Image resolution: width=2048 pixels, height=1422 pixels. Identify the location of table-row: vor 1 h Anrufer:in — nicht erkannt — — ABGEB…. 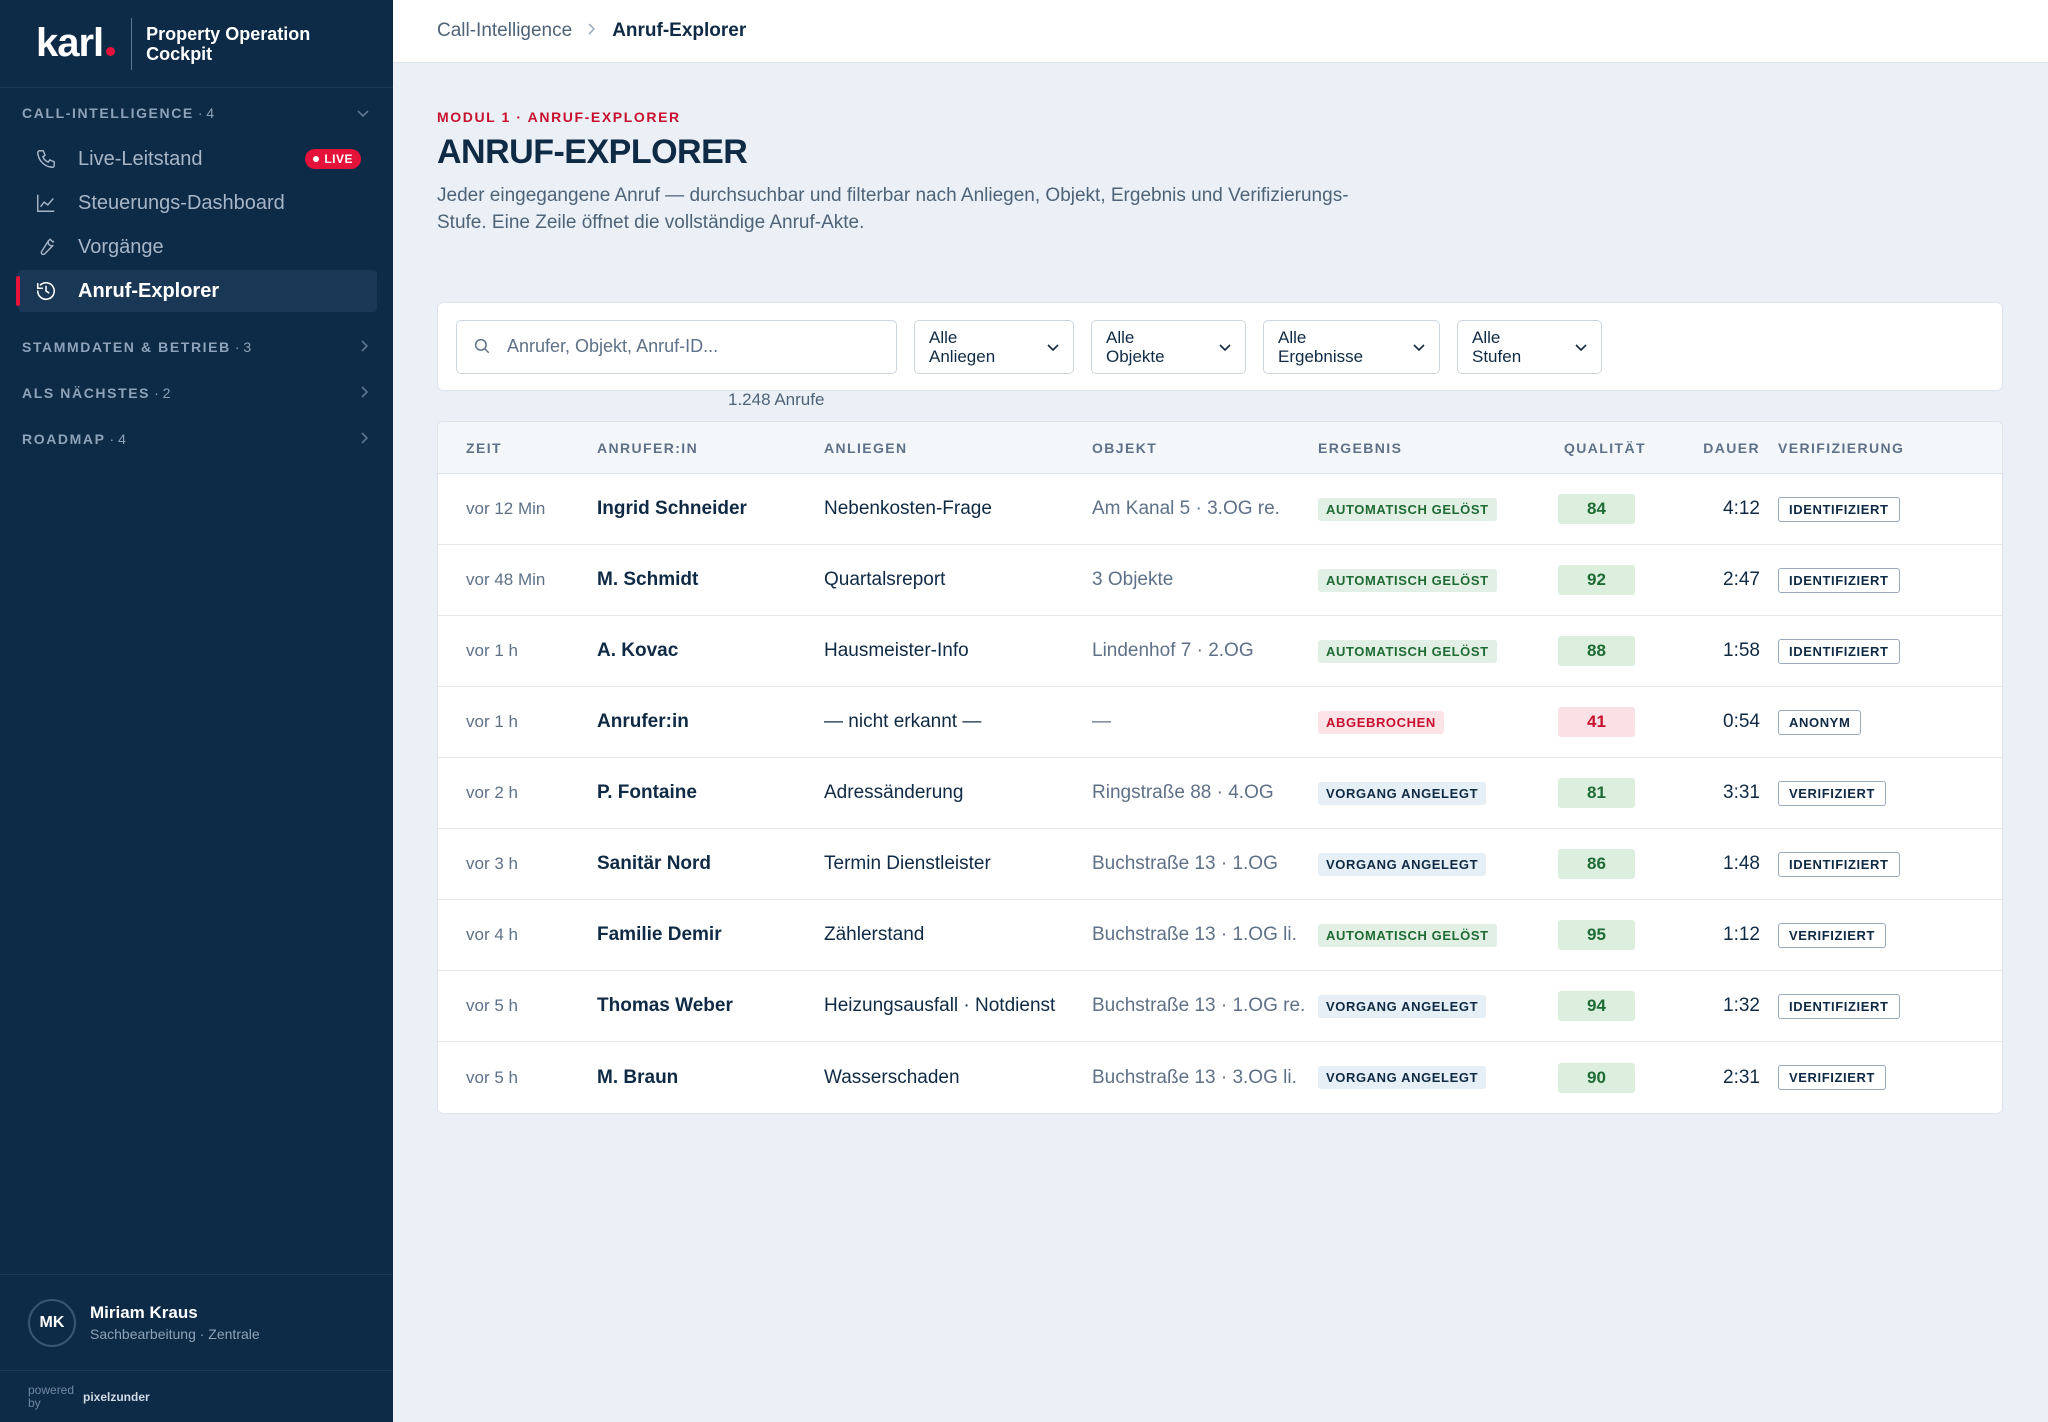
(1220, 722).